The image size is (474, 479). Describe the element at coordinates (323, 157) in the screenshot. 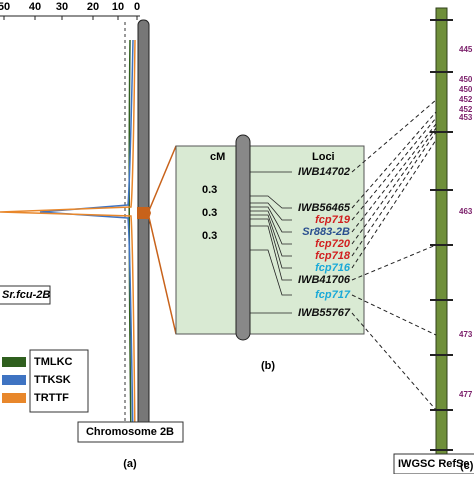

I see `header: Loci` at that location.